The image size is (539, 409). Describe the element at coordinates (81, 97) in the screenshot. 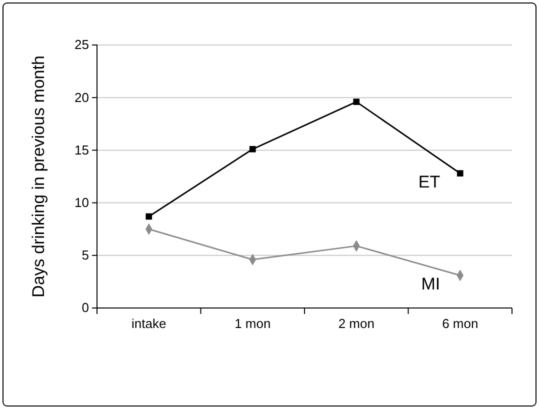

I see `y-tick-label: 20` at that location.